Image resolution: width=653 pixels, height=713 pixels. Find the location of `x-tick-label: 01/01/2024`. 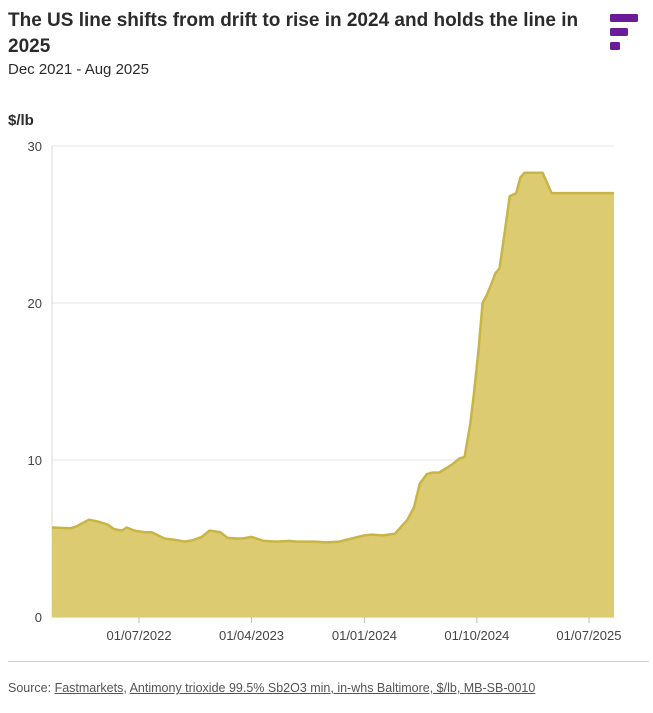

x-tick-label: 01/01/2024 is located at coordinates (364, 635).